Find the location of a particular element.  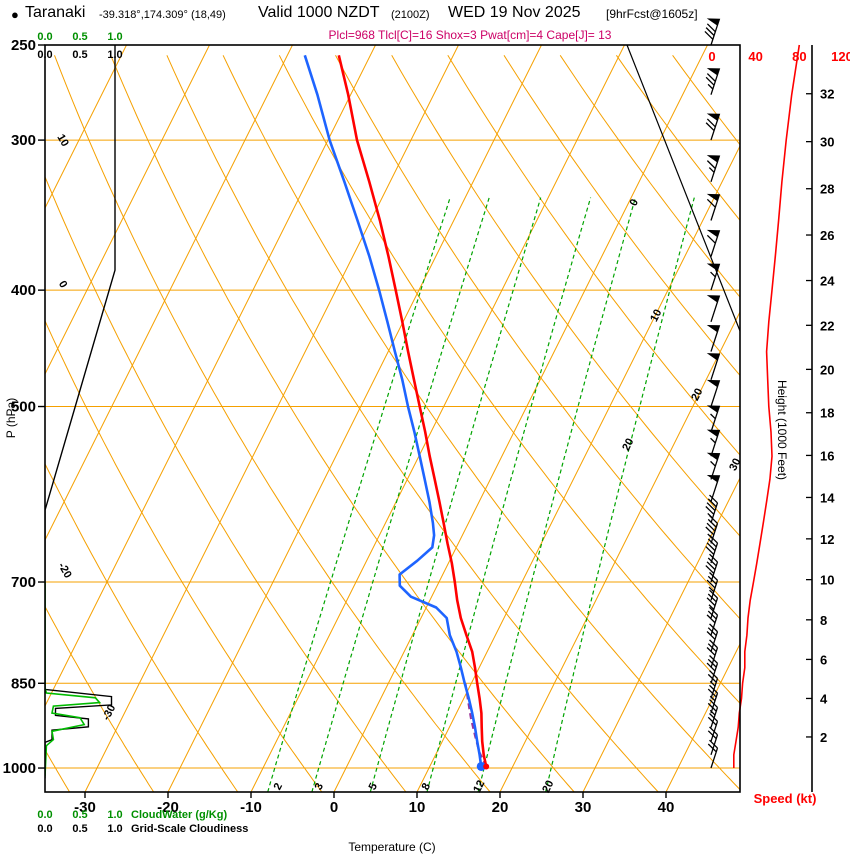

dry-adiabat-label: 0 is located at coordinates (62, 284).